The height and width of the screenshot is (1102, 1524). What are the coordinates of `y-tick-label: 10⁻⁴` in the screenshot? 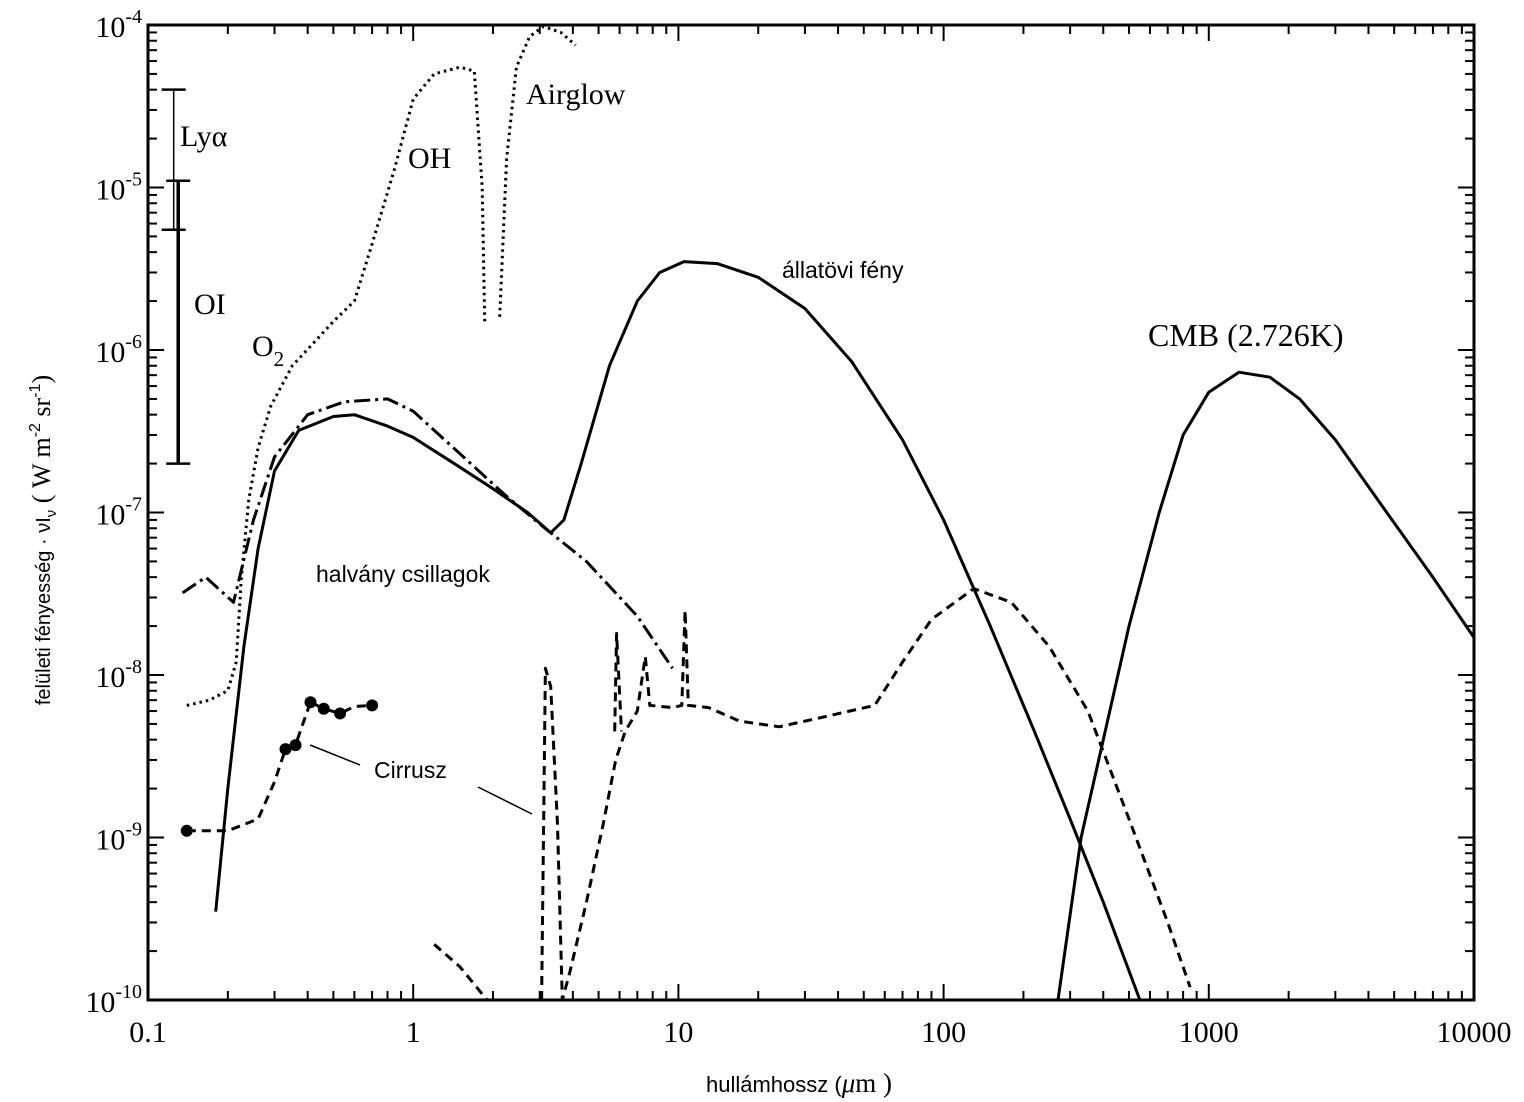 It's located at (118, 25).